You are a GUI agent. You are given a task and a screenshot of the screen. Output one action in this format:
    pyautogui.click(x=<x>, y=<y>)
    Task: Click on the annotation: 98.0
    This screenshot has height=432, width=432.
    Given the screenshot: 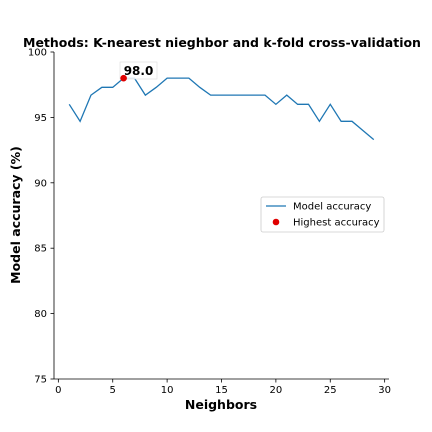 What is the action you would take?
    pyautogui.click(x=138, y=70)
    